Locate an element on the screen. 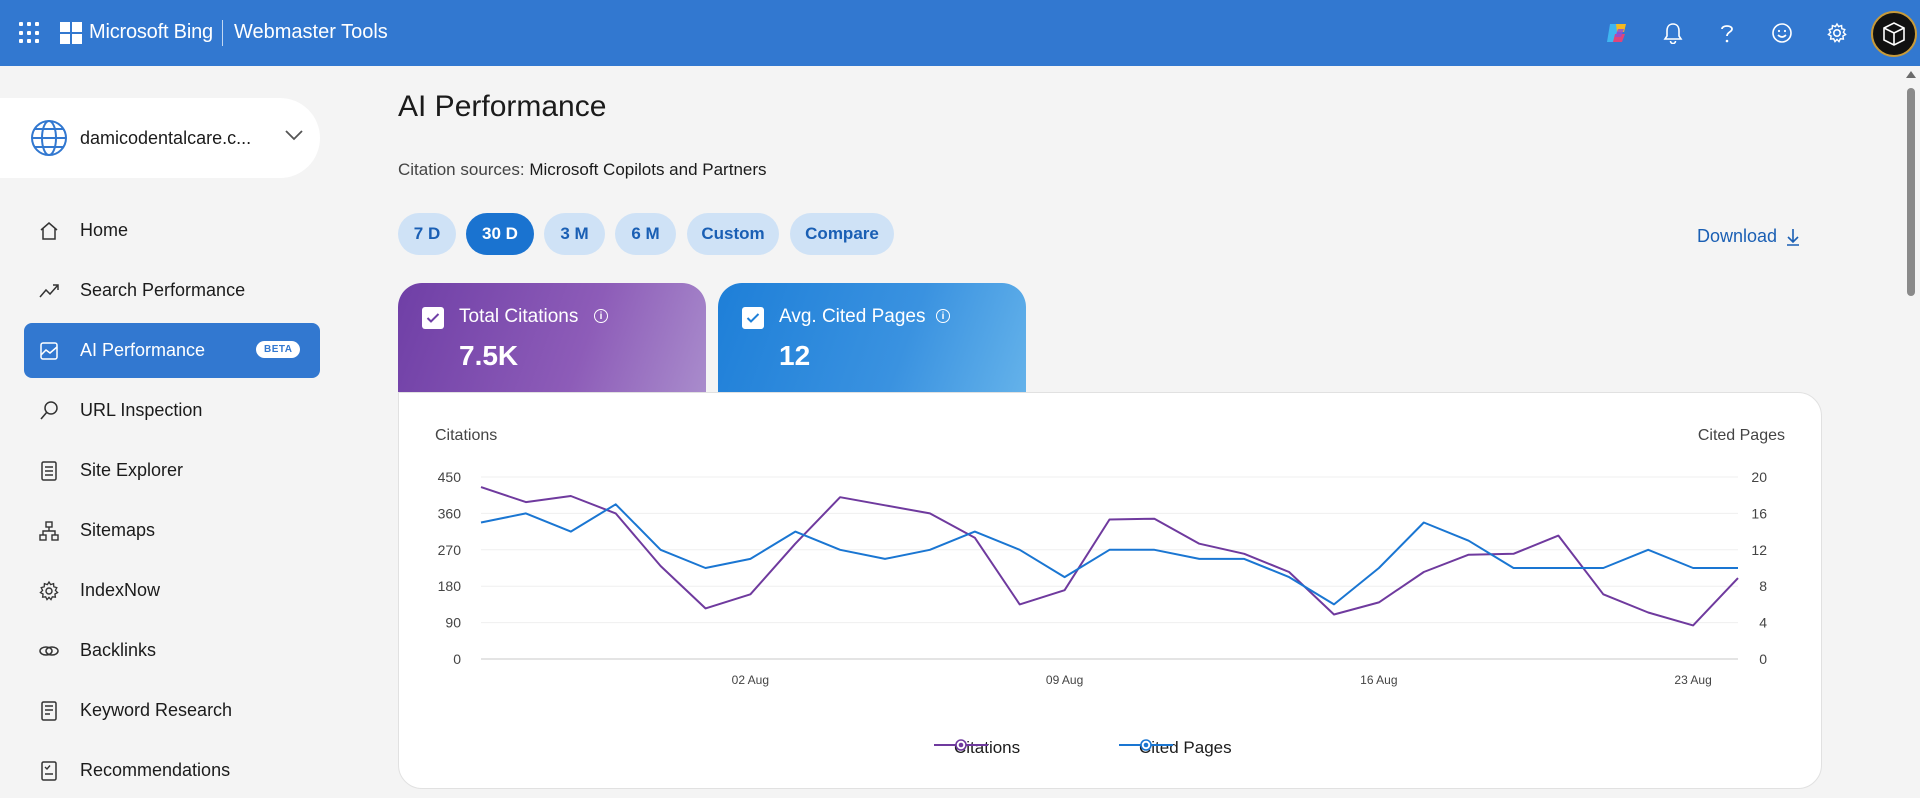 Image resolution: width=1920 pixels, height=798 pixels. legend-cited-pages-label: Cited Pages is located at coordinates (1185, 747).